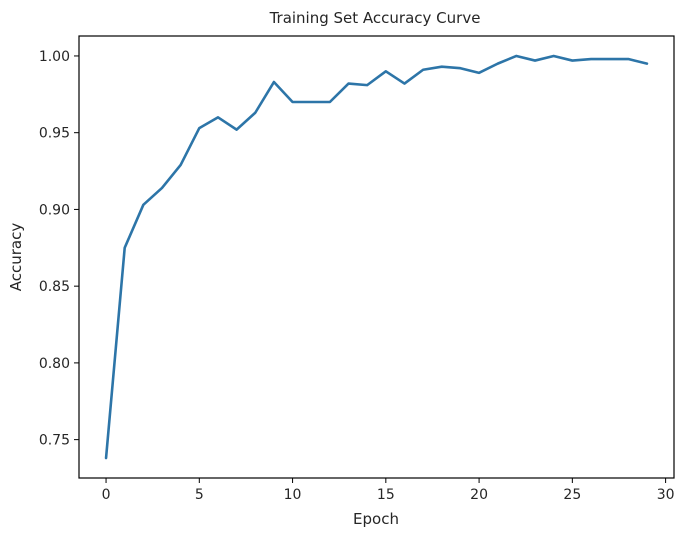 The image size is (685, 533). I want to click on x-axis-label: Epoch, so click(376, 519).